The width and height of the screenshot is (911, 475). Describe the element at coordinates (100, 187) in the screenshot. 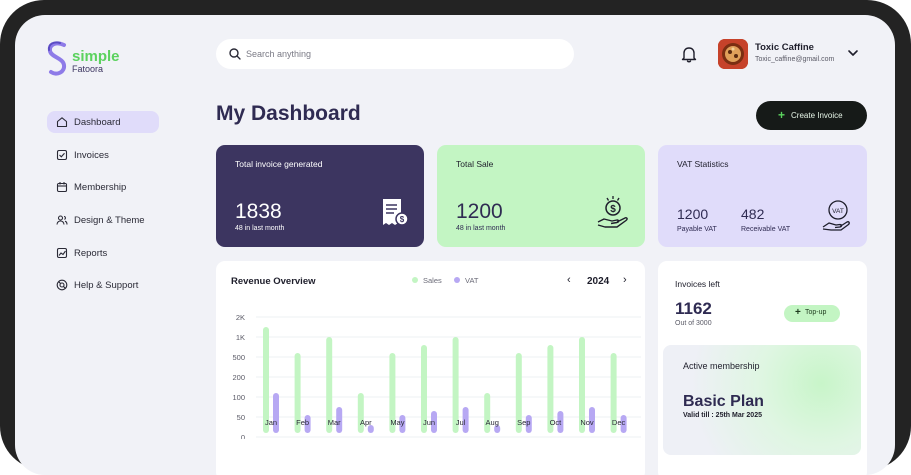

I see `sidebar-item-label: Membership` at that location.